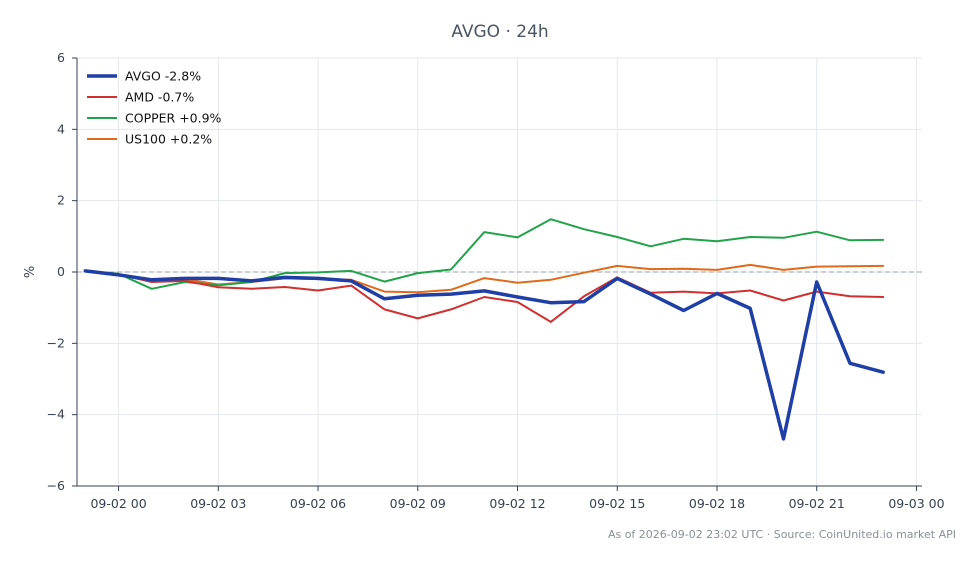  Describe the element at coordinates (30, 272) in the screenshot. I see `y-axis-label: %` at that location.